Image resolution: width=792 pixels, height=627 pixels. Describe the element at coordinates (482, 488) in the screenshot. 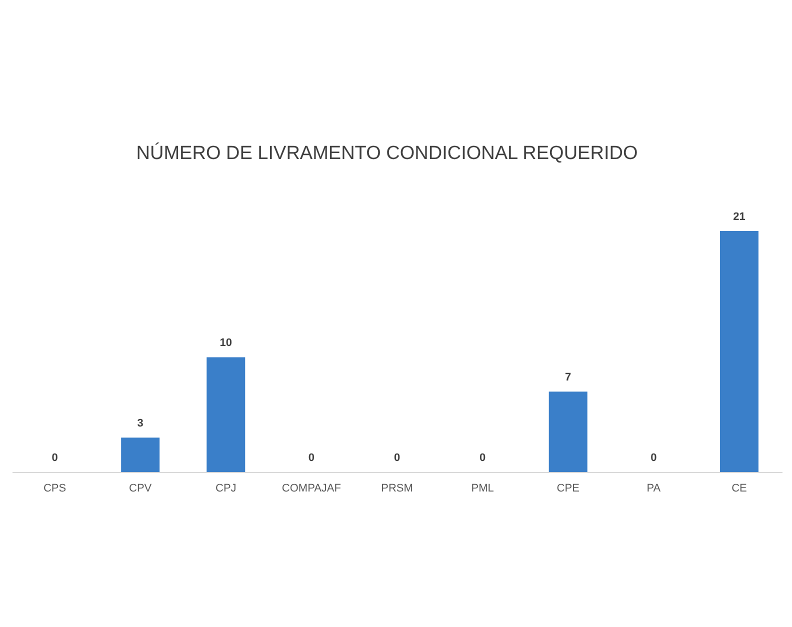

I see `x-tick-label: PML` at that location.